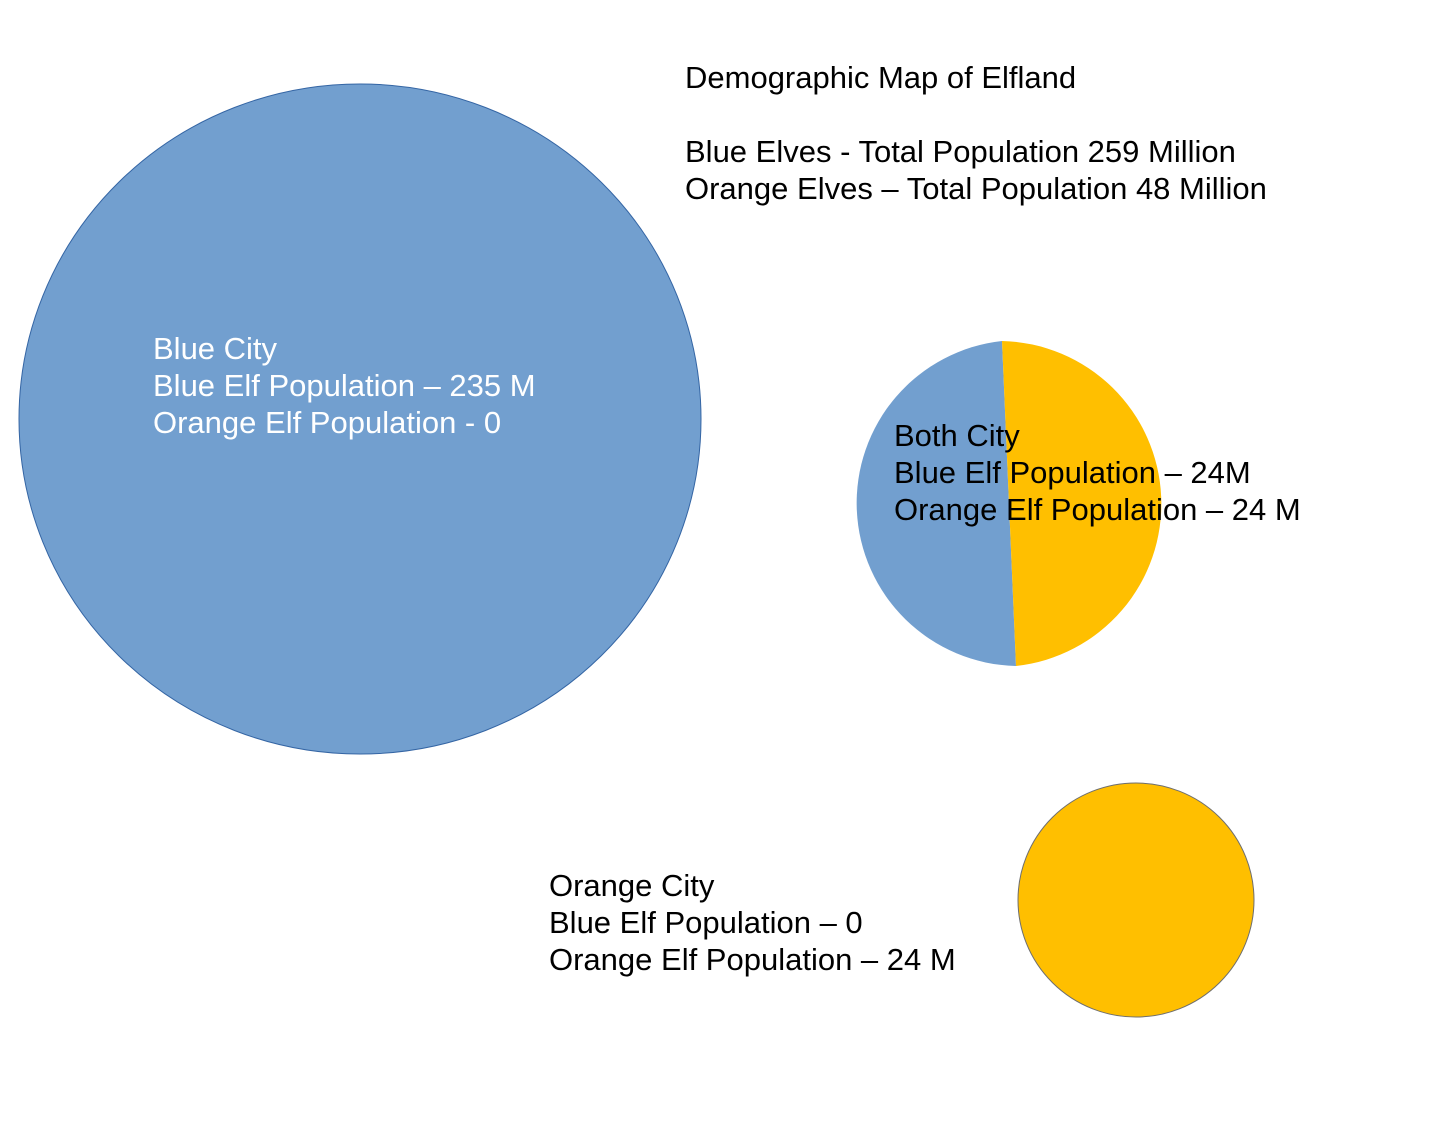  Describe the element at coordinates (215, 348) in the screenshot. I see `blue-city-name: Blue City` at that location.